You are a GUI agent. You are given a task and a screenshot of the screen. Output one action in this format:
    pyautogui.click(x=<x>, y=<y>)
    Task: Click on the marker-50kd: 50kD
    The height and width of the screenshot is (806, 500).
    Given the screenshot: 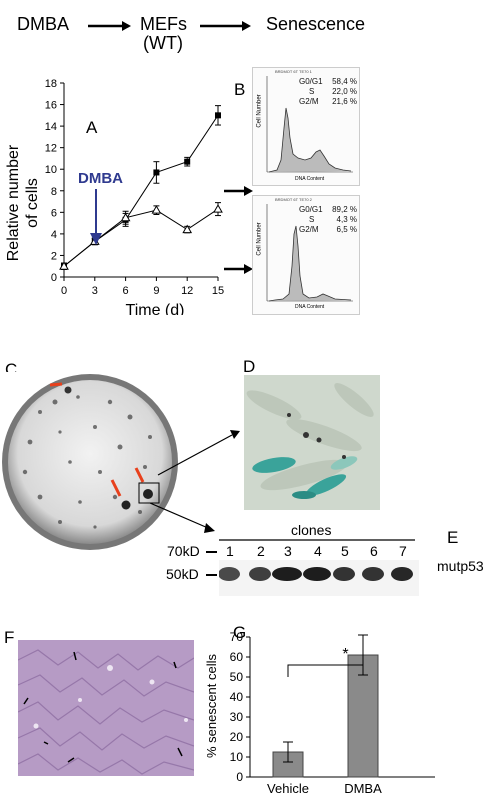 What is the action you would take?
    pyautogui.click(x=182, y=574)
    